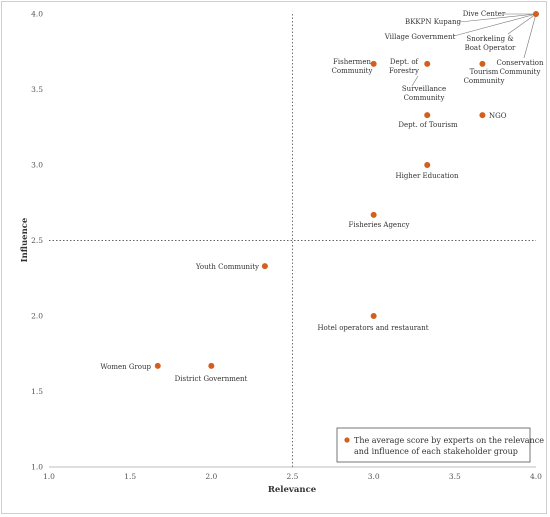  Describe the element at coordinates (37, 467) in the screenshot. I see `y-tick-label: 1.0` at that location.